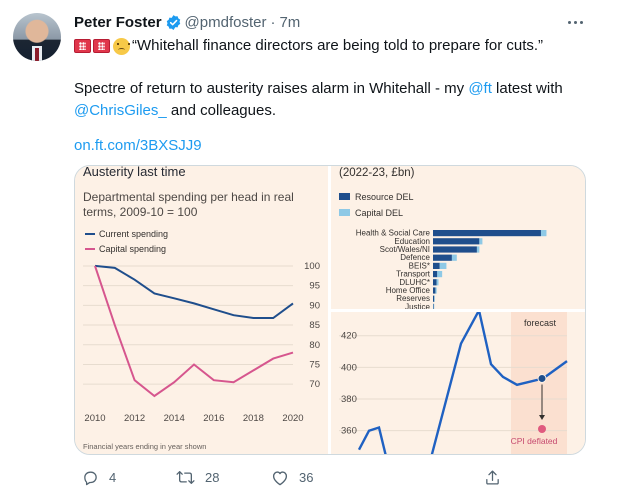 The image size is (620, 493). What do you see at coordinates (379, 213) in the screenshot?
I see `legend-capital-del-label: Capital DEL` at bounding box center [379, 213].